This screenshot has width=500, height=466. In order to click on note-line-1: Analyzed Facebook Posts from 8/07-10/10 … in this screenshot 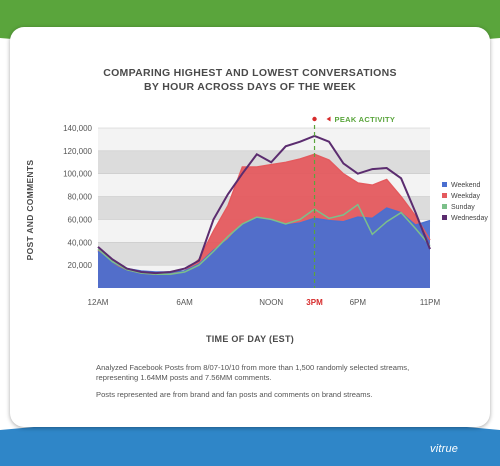, I will do `click(253, 367)`.